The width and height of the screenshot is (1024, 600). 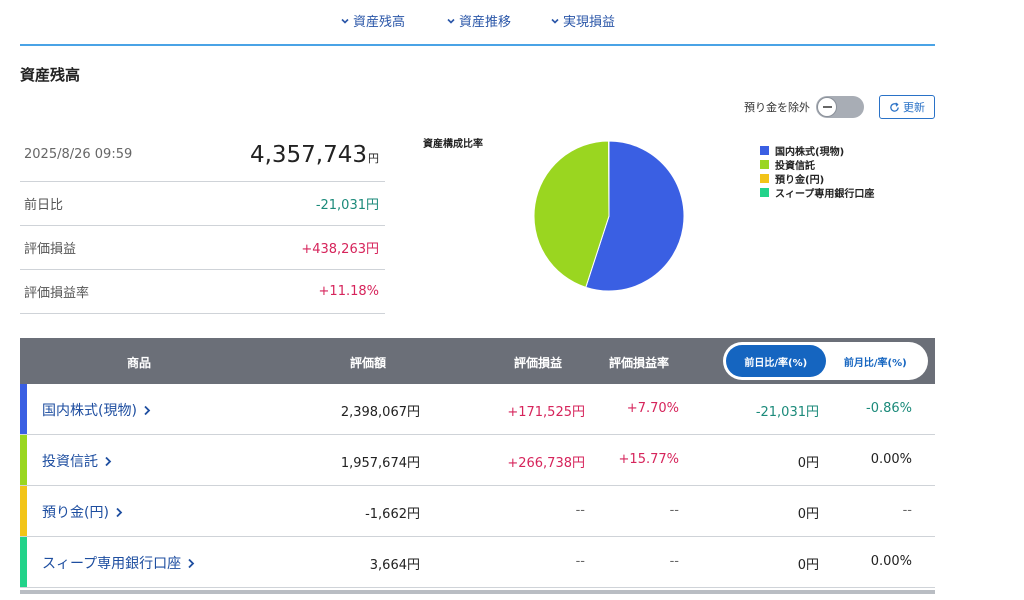 I want to click on summary-label: 評価損益, so click(x=50, y=249).